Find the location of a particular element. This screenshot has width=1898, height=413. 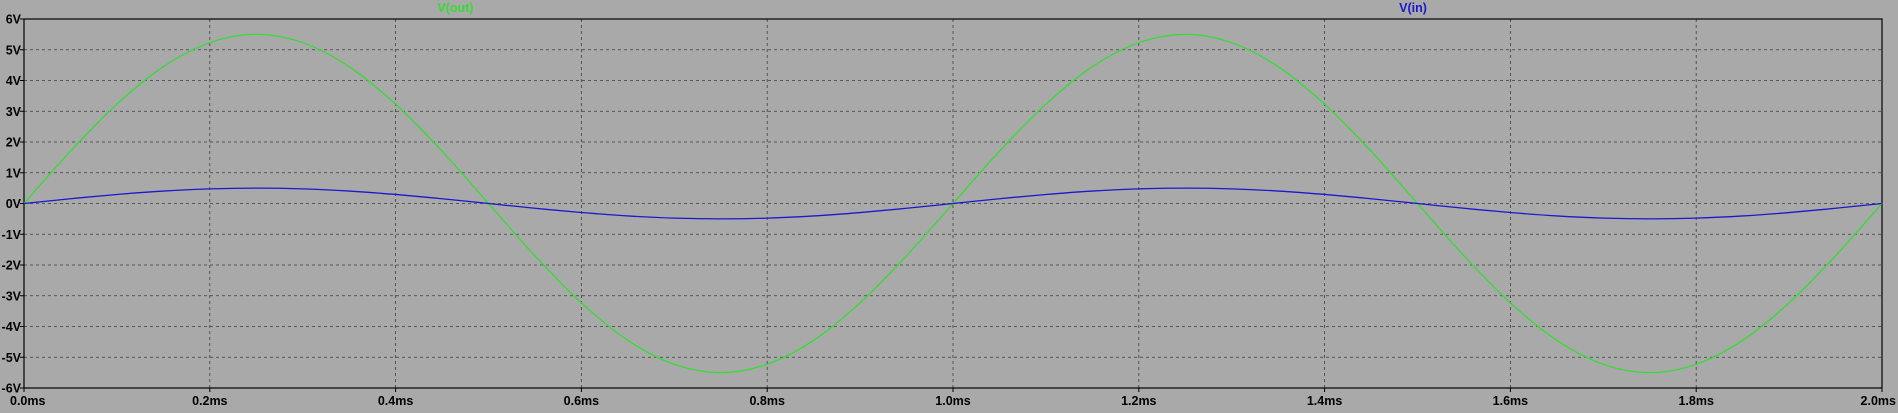

x-tick-label: 1.4ms is located at coordinates (1324, 401).